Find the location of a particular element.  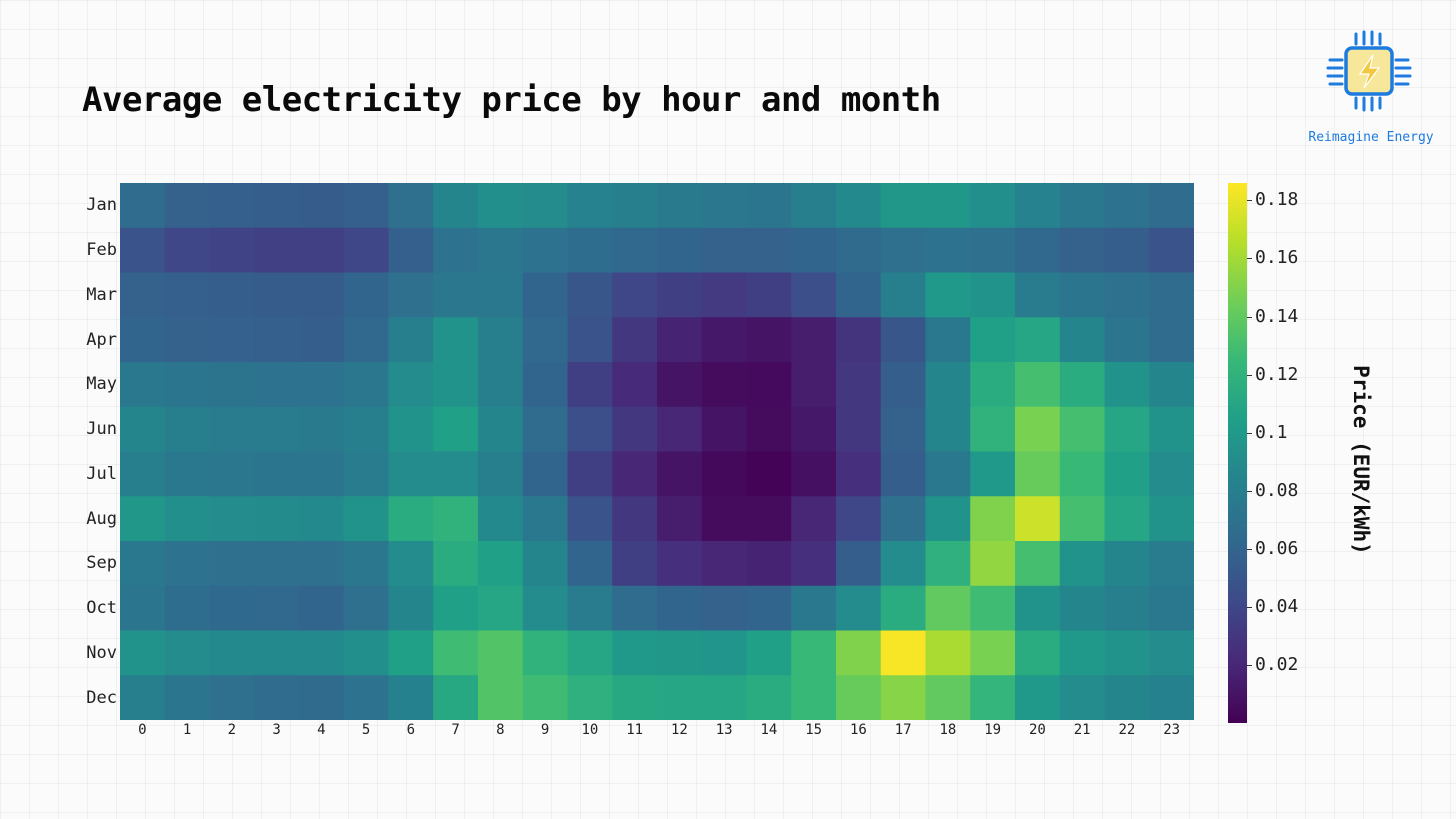

x-tick-label: 19 is located at coordinates (993, 730).